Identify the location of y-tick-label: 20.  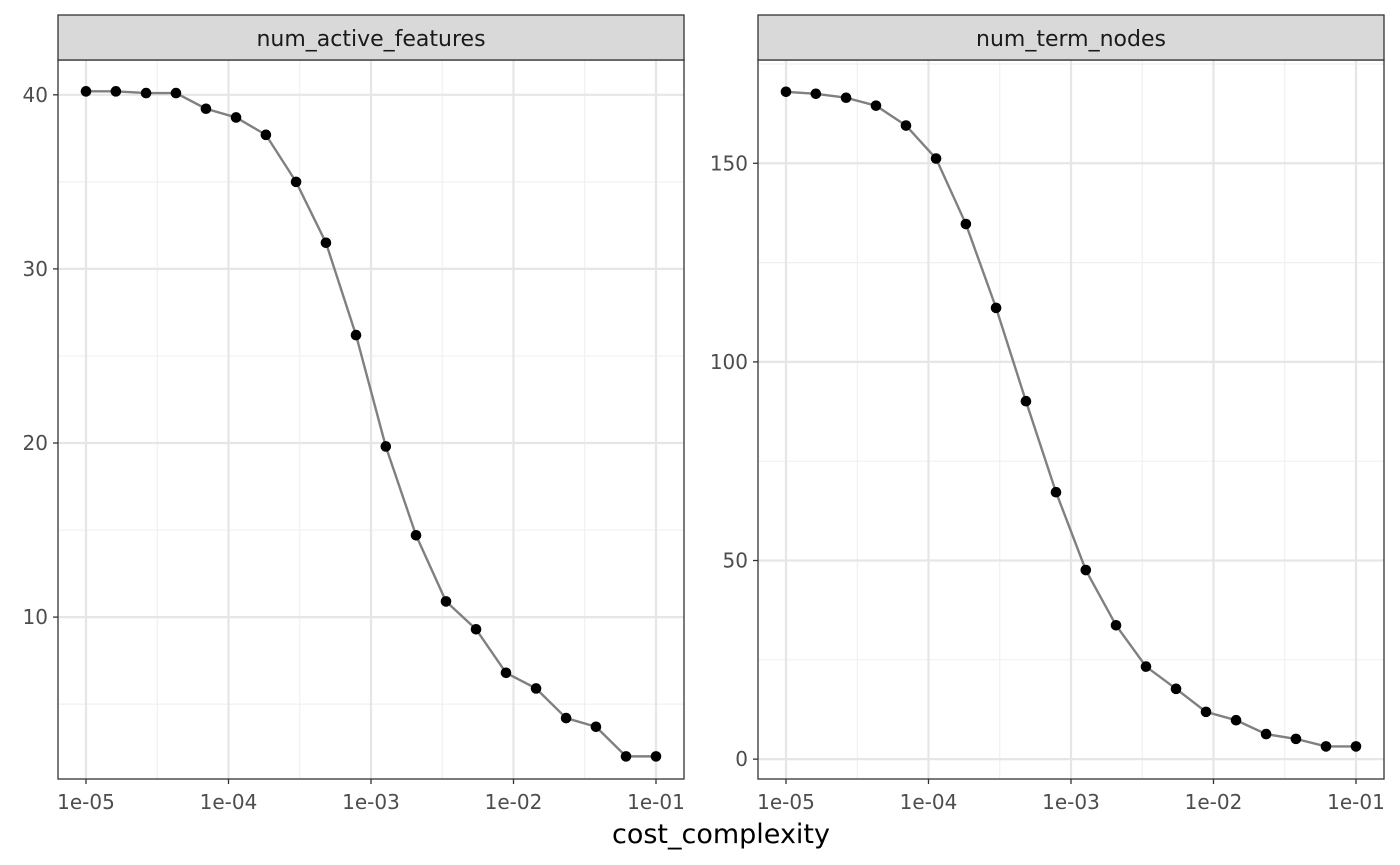
(35, 443).